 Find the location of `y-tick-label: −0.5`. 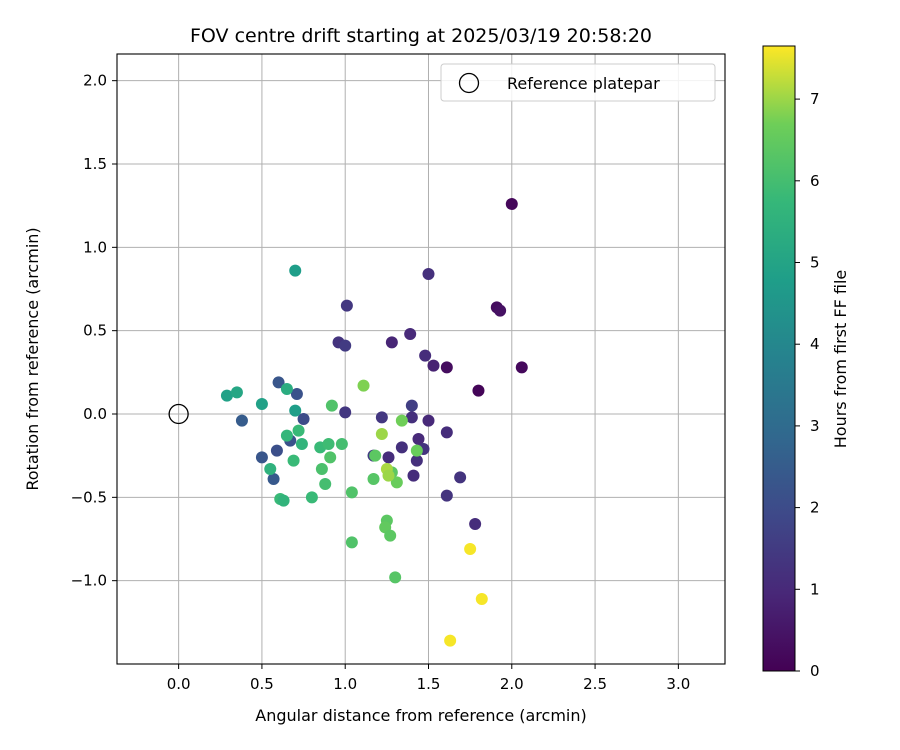

y-tick-label: −0.5 is located at coordinates (89, 497).